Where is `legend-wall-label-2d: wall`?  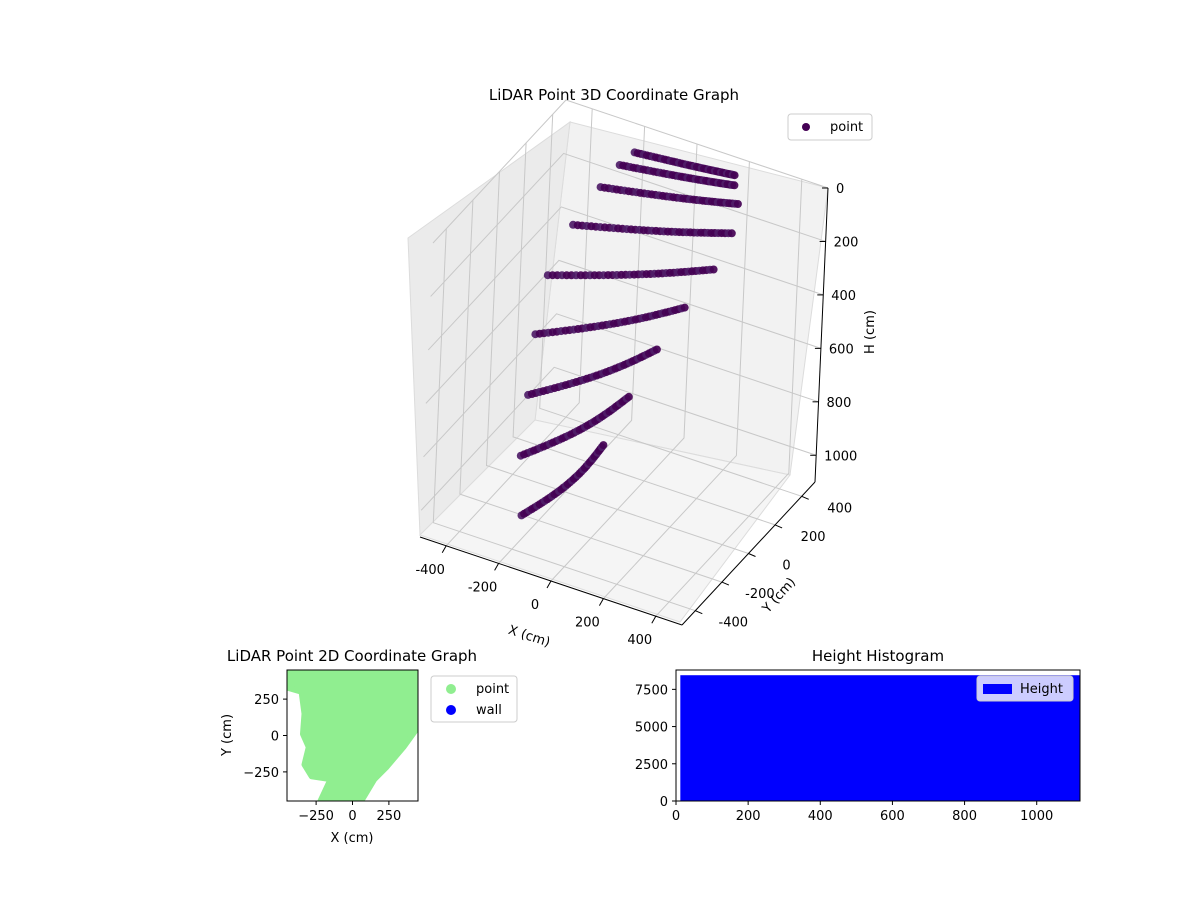 legend-wall-label-2d: wall is located at coordinates (489, 710).